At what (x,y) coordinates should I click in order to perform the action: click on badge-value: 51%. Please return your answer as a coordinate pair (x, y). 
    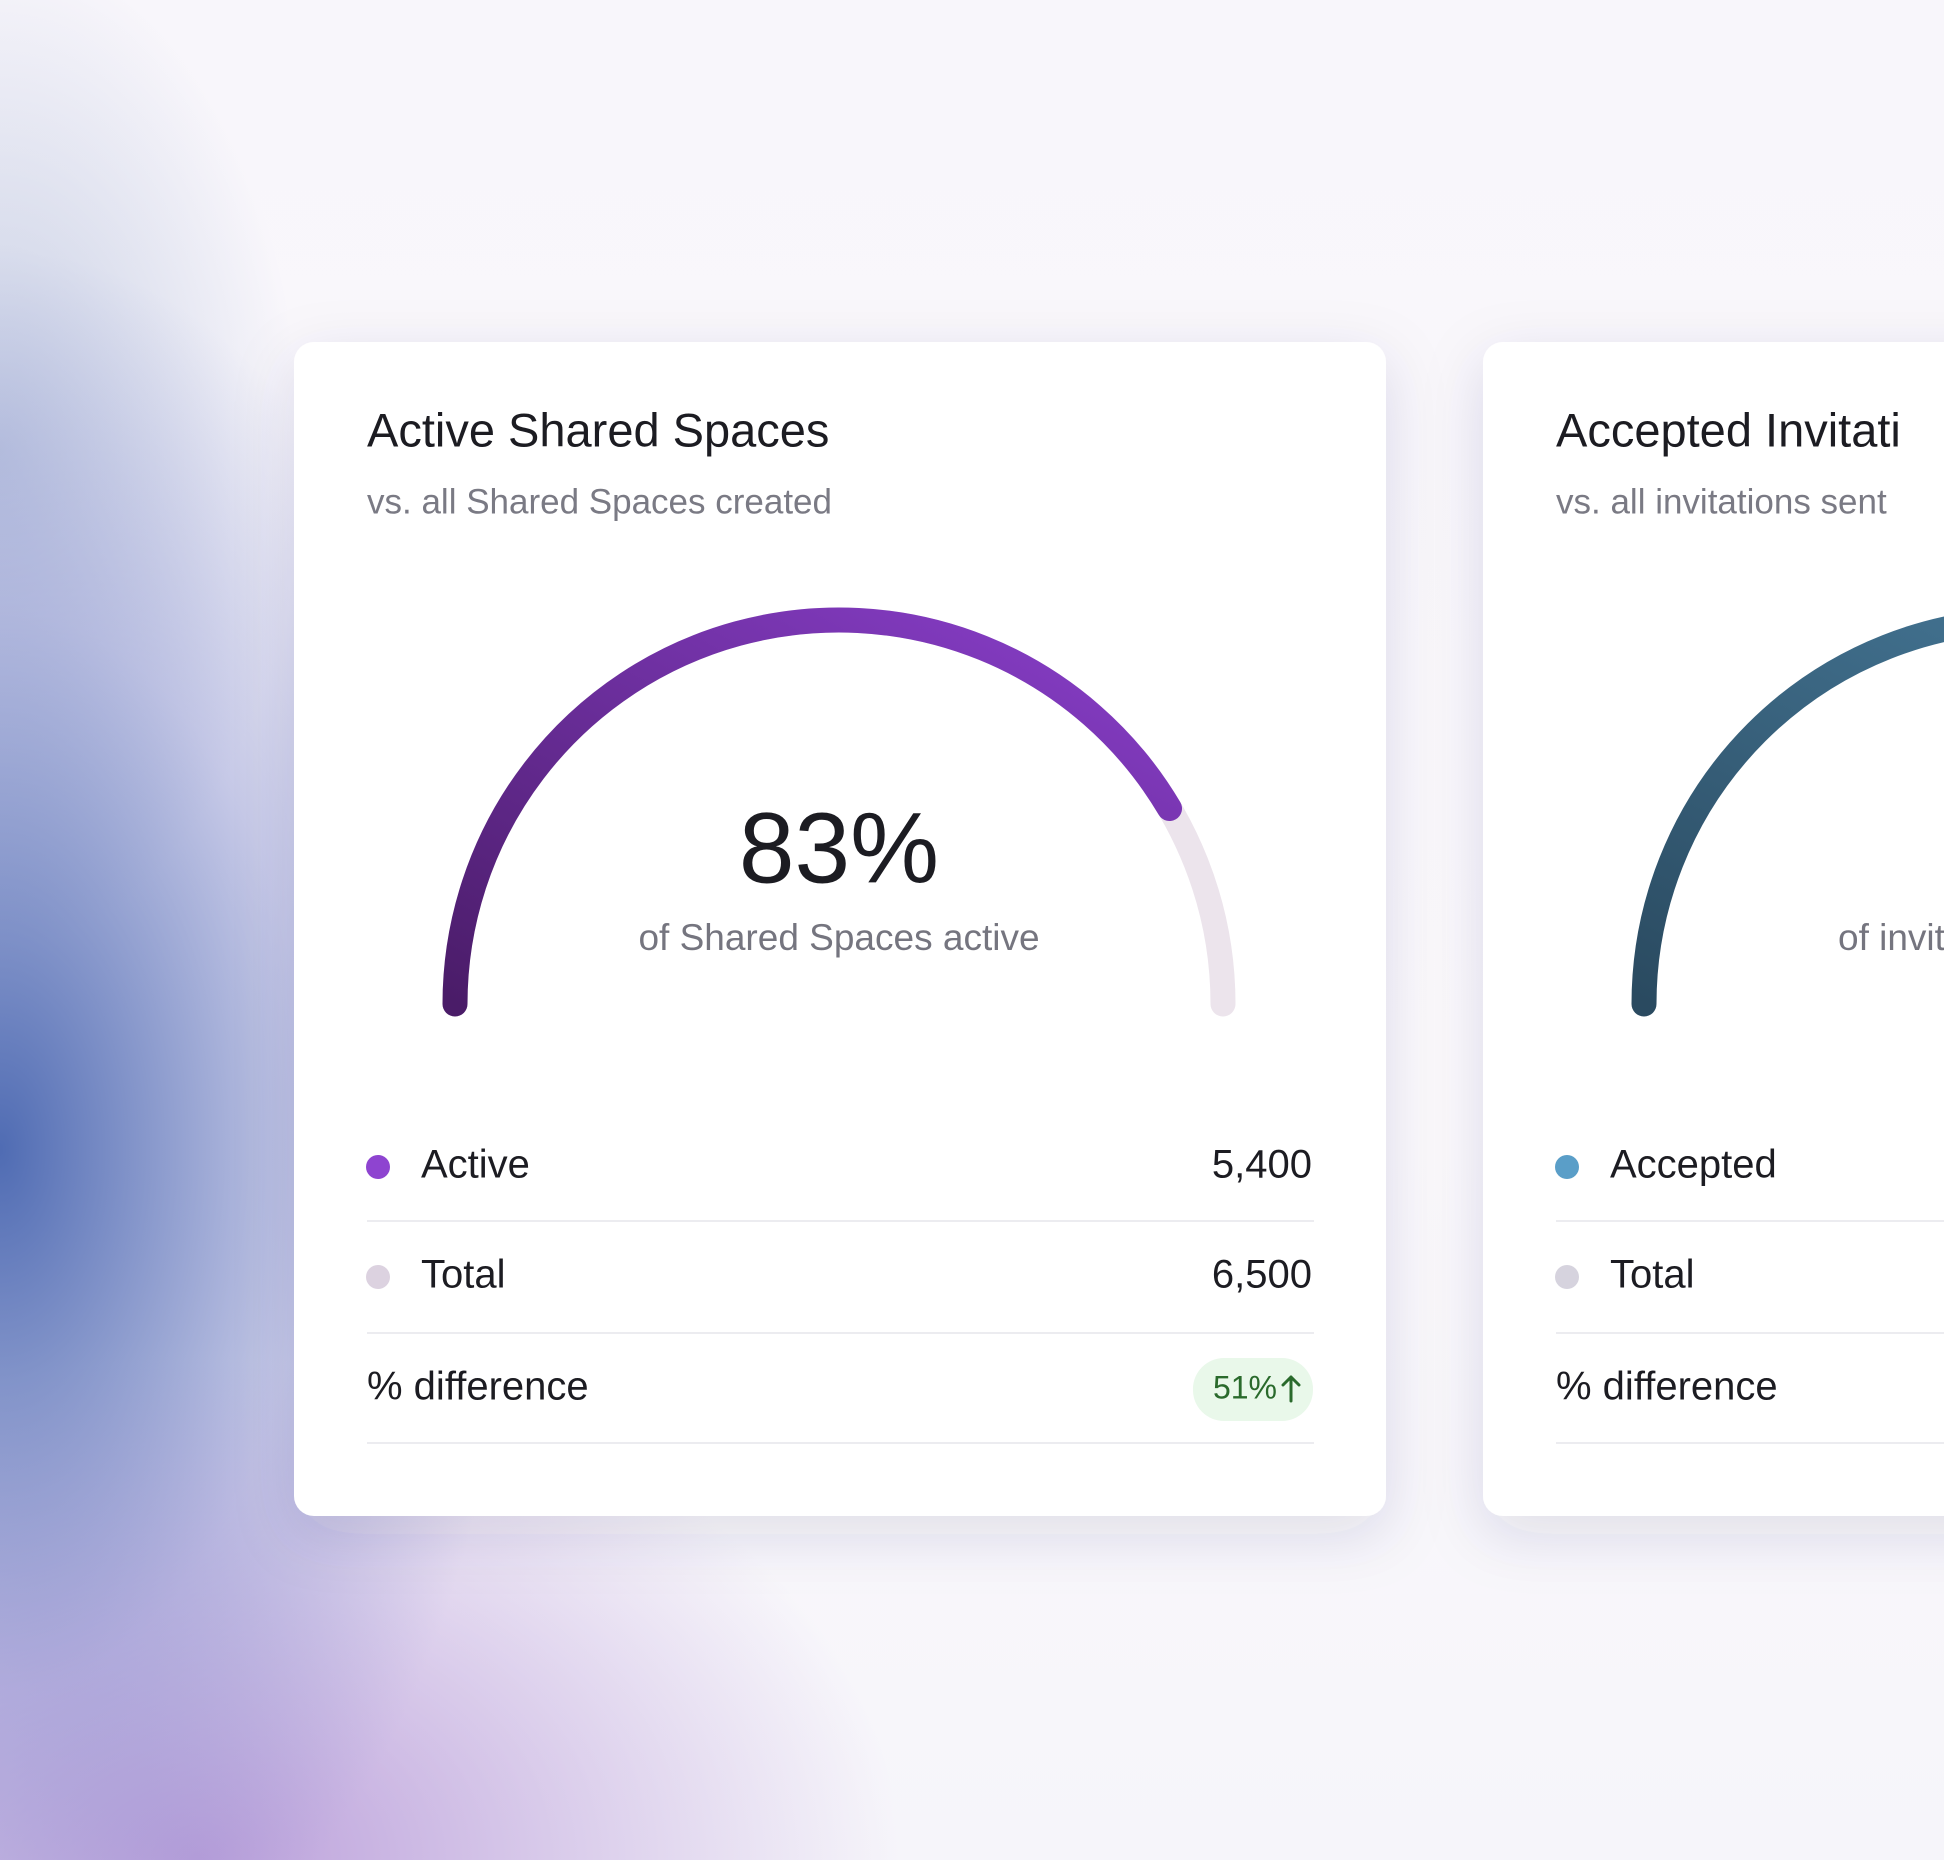
    Looking at the image, I should click on (1245, 1387).